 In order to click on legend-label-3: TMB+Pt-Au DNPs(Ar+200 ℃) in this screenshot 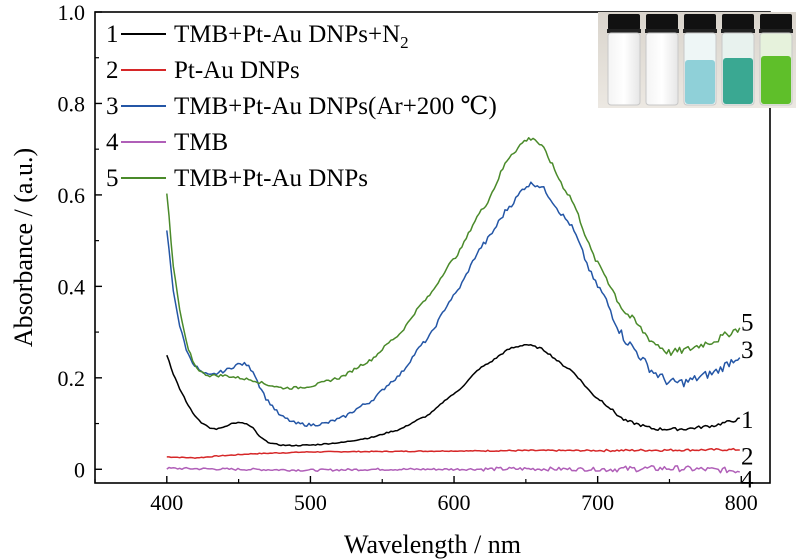, I will do `click(335, 106)`.